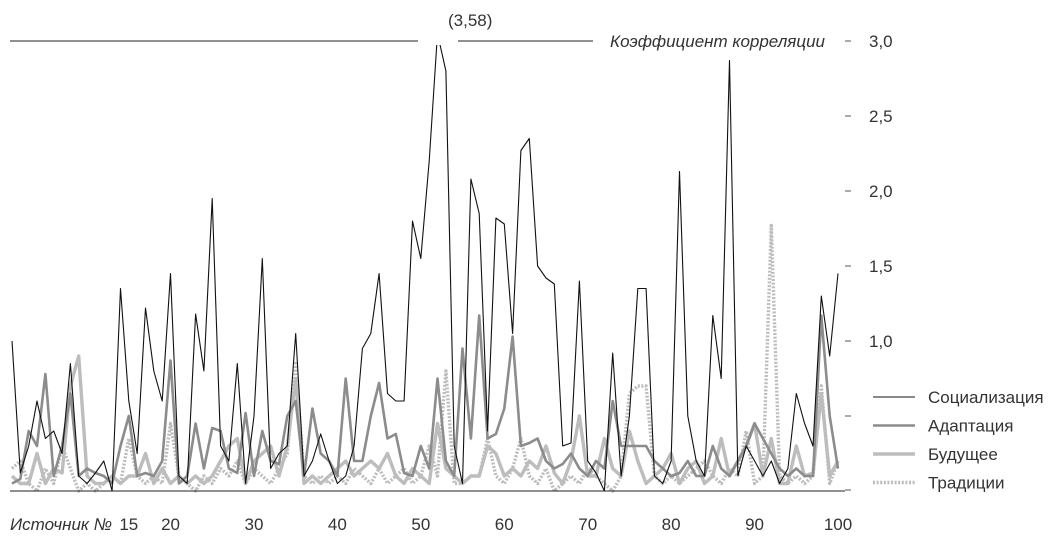 This screenshot has height=544, width=1056. Describe the element at coordinates (881, 341) in the screenshot. I see `y-tick-label: 1,0` at that location.